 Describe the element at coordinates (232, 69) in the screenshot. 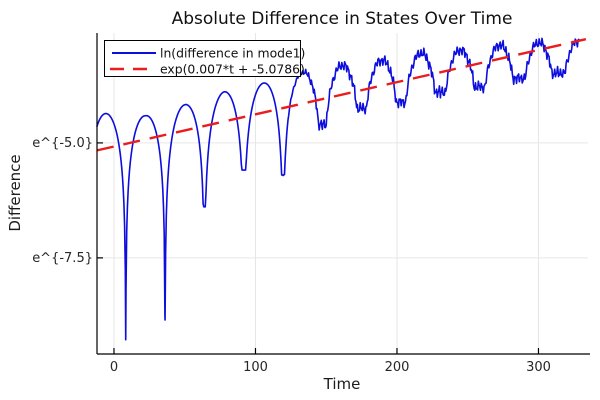

I see `legend-entry-red-fit: exp(0.007*t + -5.0786)` at that location.